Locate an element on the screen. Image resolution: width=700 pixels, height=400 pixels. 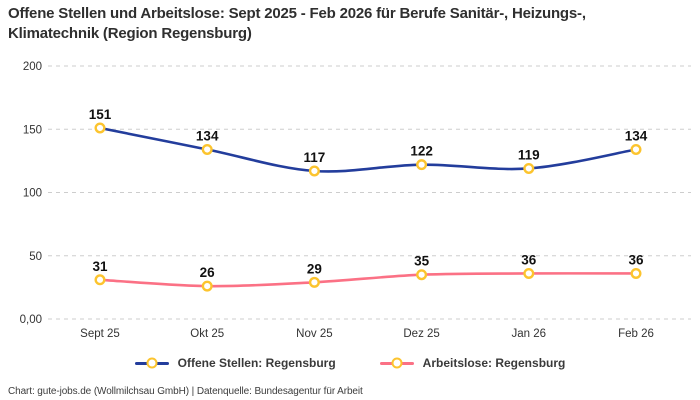
x-tick-label: Dez 25 is located at coordinates (421, 334).